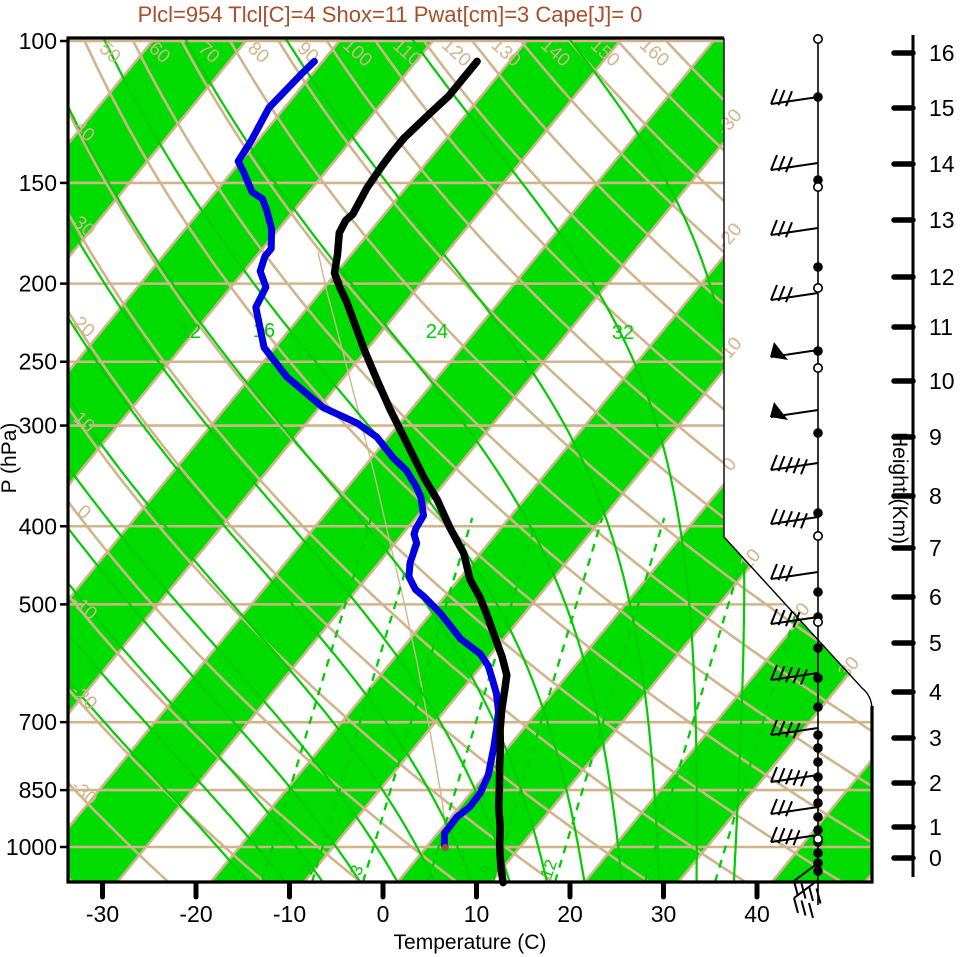 The image size is (961, 957). What do you see at coordinates (38, 284) in the screenshot?
I see `svg-text: 200` at bounding box center [38, 284].